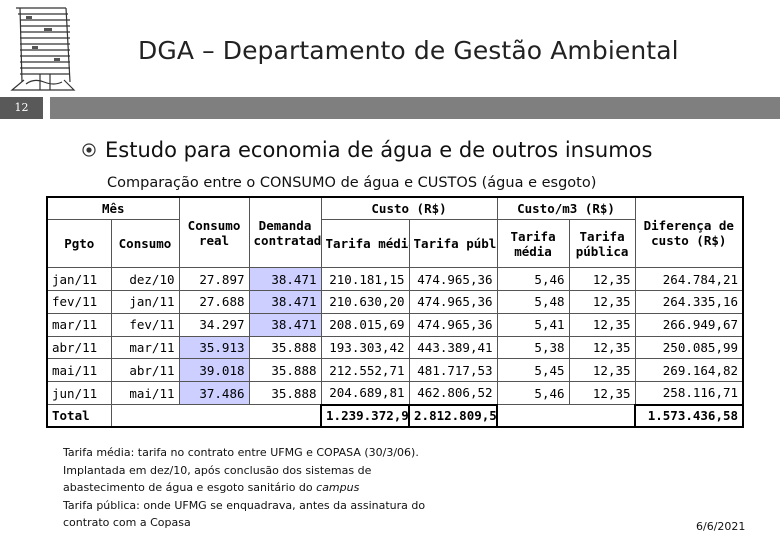  What do you see at coordinates (365, 244) in the screenshot?
I see `header-tarifa-media: Tarifa média` at bounding box center [365, 244].